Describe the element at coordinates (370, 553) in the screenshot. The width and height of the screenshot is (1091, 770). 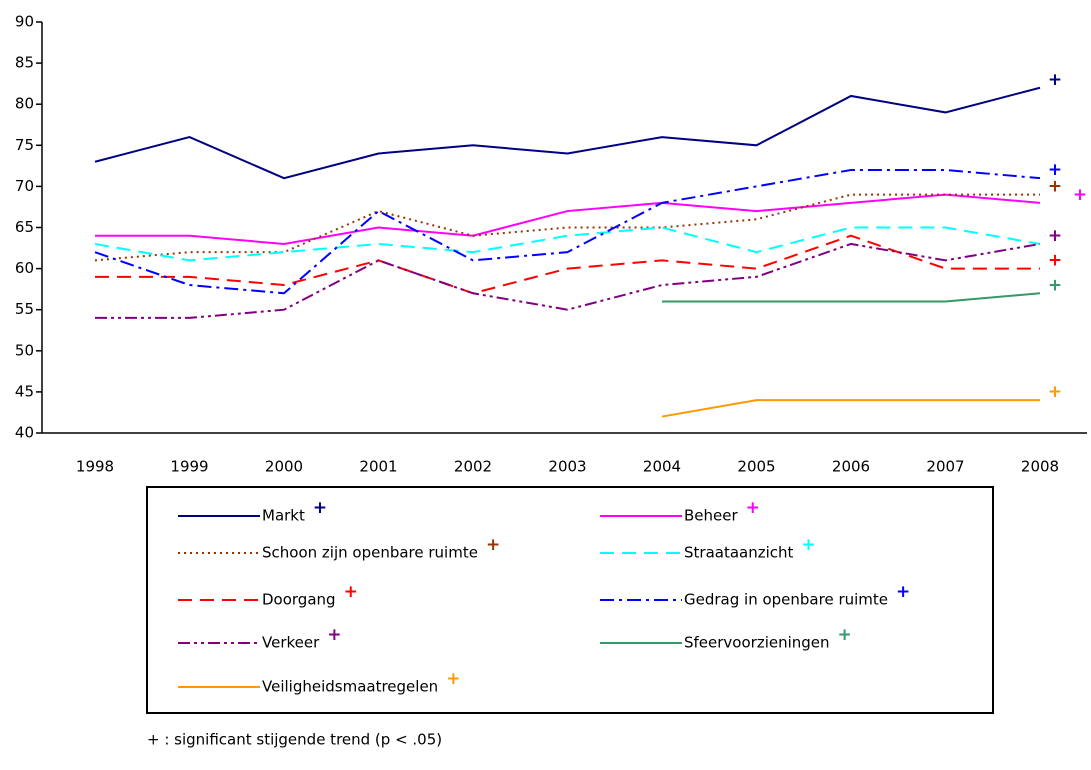
I see `legend-label: Schoon zijn openbare ruimte` at that location.